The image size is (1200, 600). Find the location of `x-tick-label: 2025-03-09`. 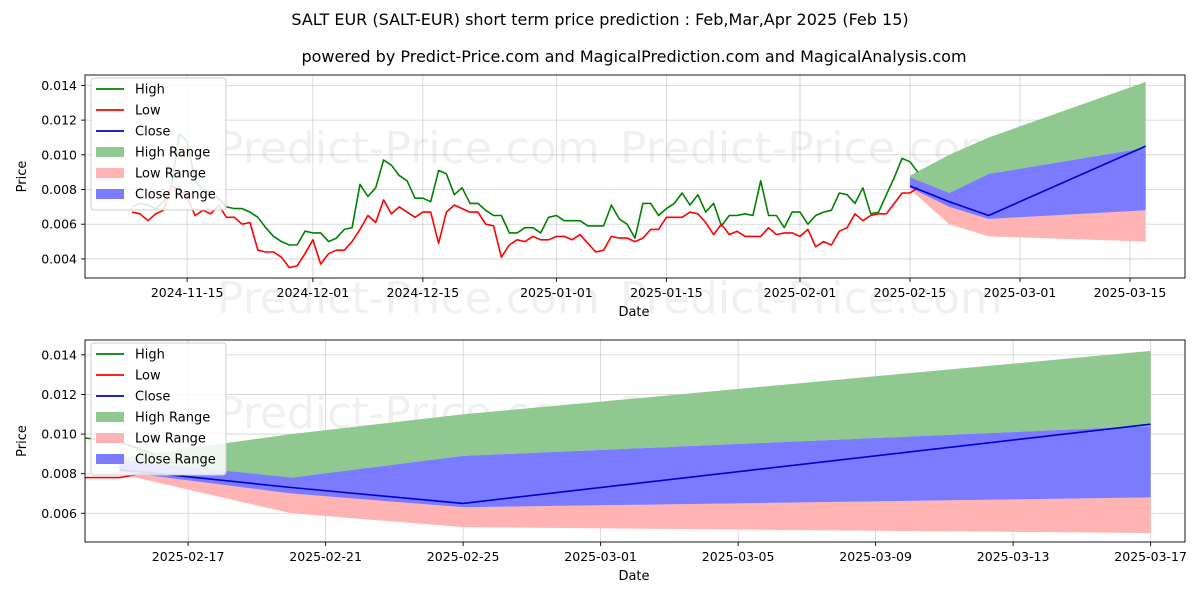

x-tick-label: 2025-03-09 is located at coordinates (875, 556).